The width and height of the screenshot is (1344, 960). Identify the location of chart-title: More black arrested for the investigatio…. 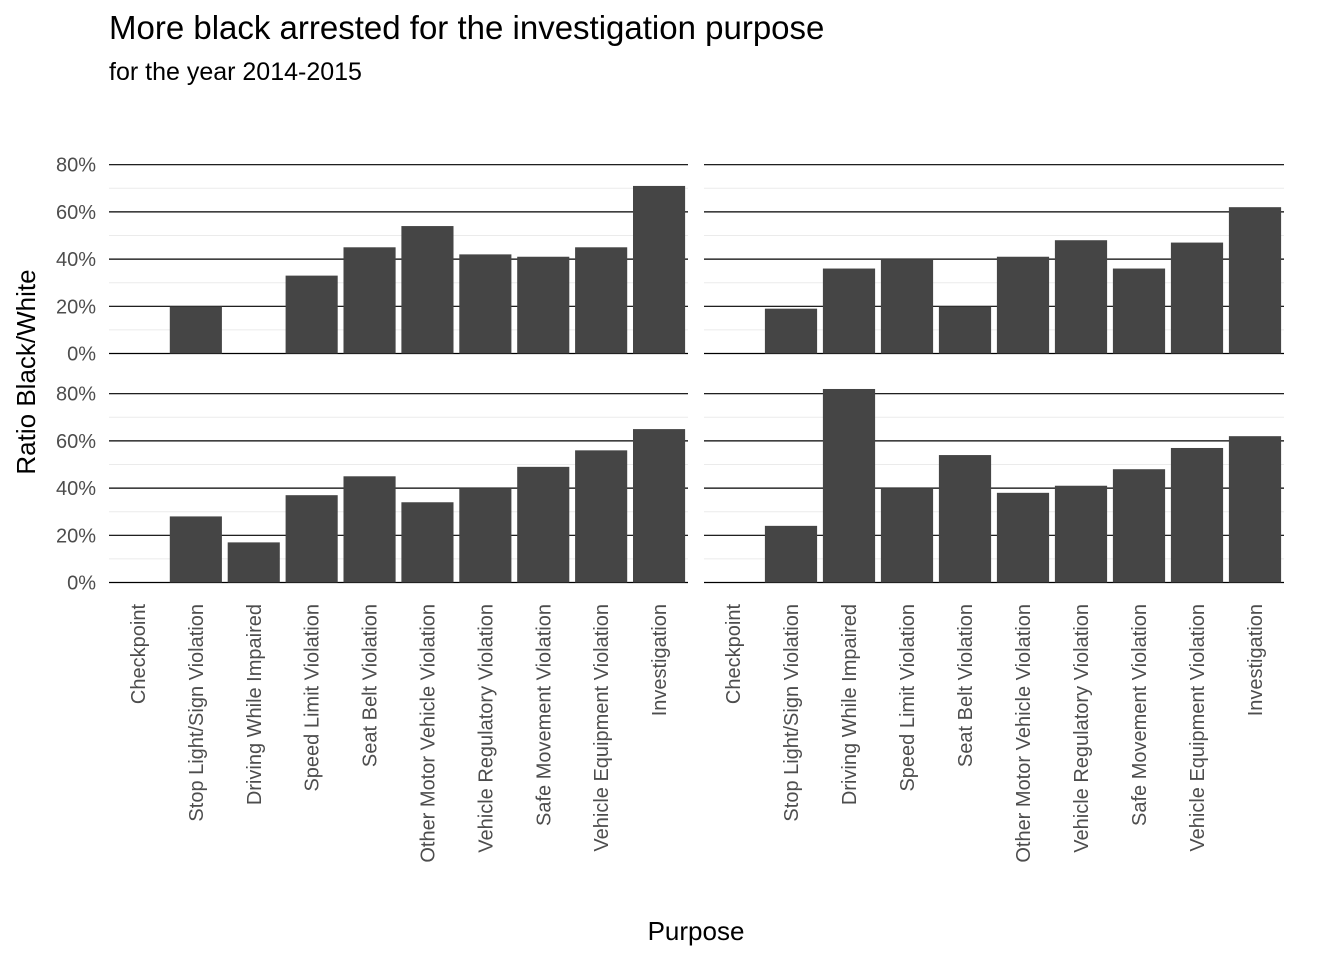
(467, 27).